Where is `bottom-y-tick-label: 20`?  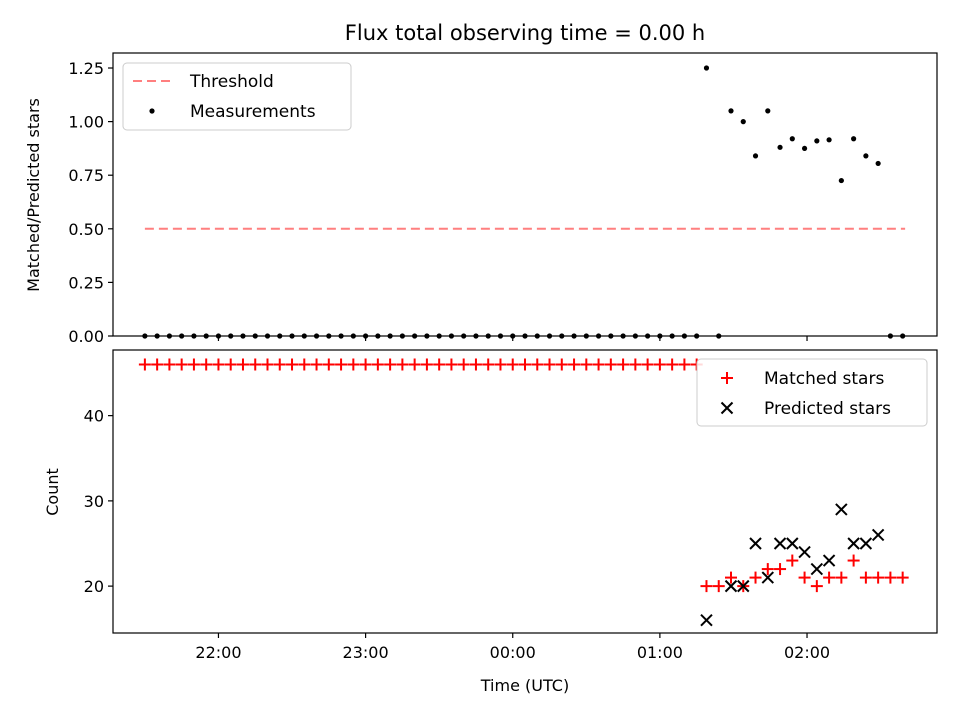
bottom-y-tick-label: 20 is located at coordinates (94, 586).